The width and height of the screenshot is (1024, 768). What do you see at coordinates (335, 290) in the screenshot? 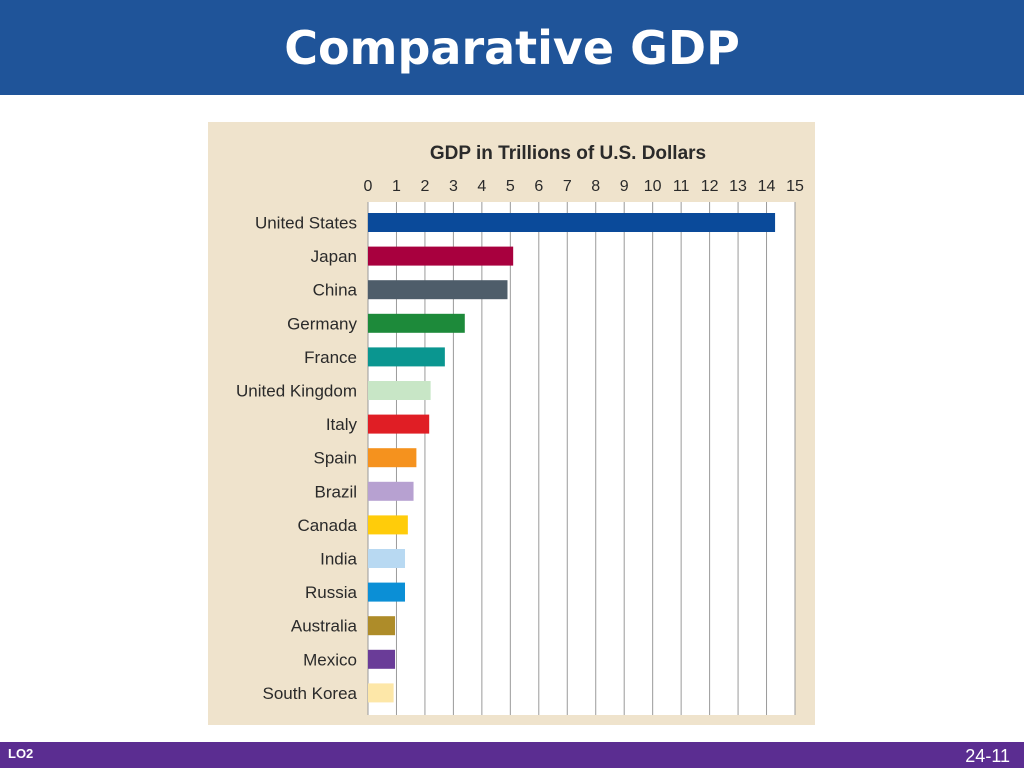
I see `category-label: China` at bounding box center [335, 290].